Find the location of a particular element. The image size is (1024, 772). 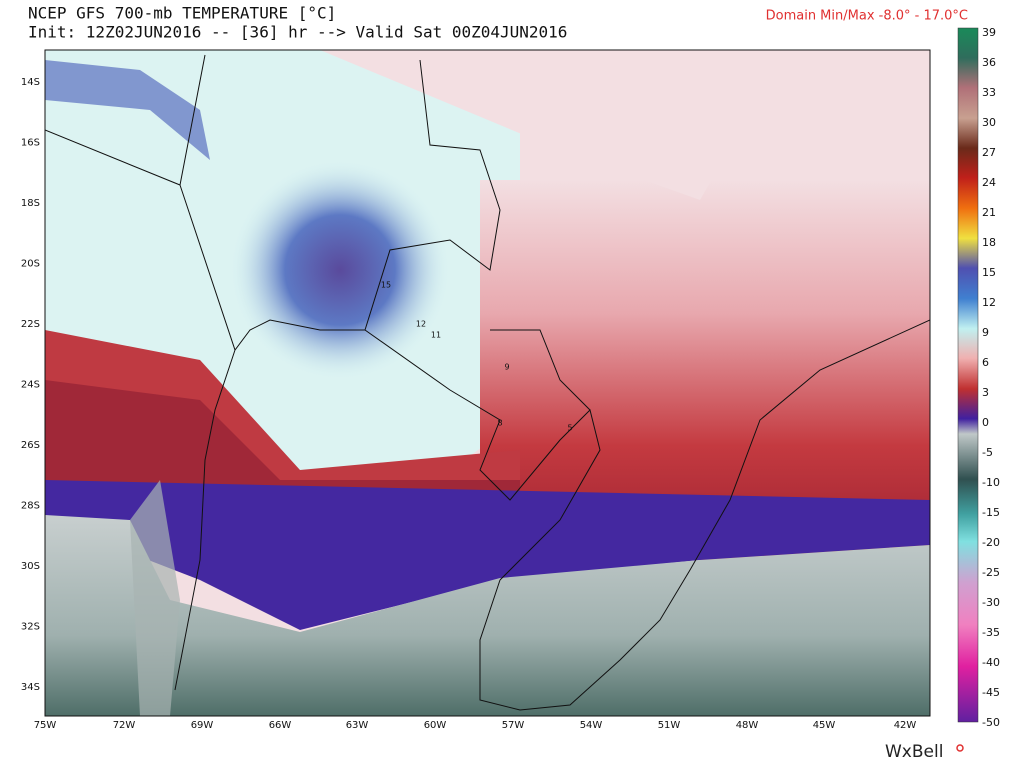

contour-label: 12 is located at coordinates (421, 324).